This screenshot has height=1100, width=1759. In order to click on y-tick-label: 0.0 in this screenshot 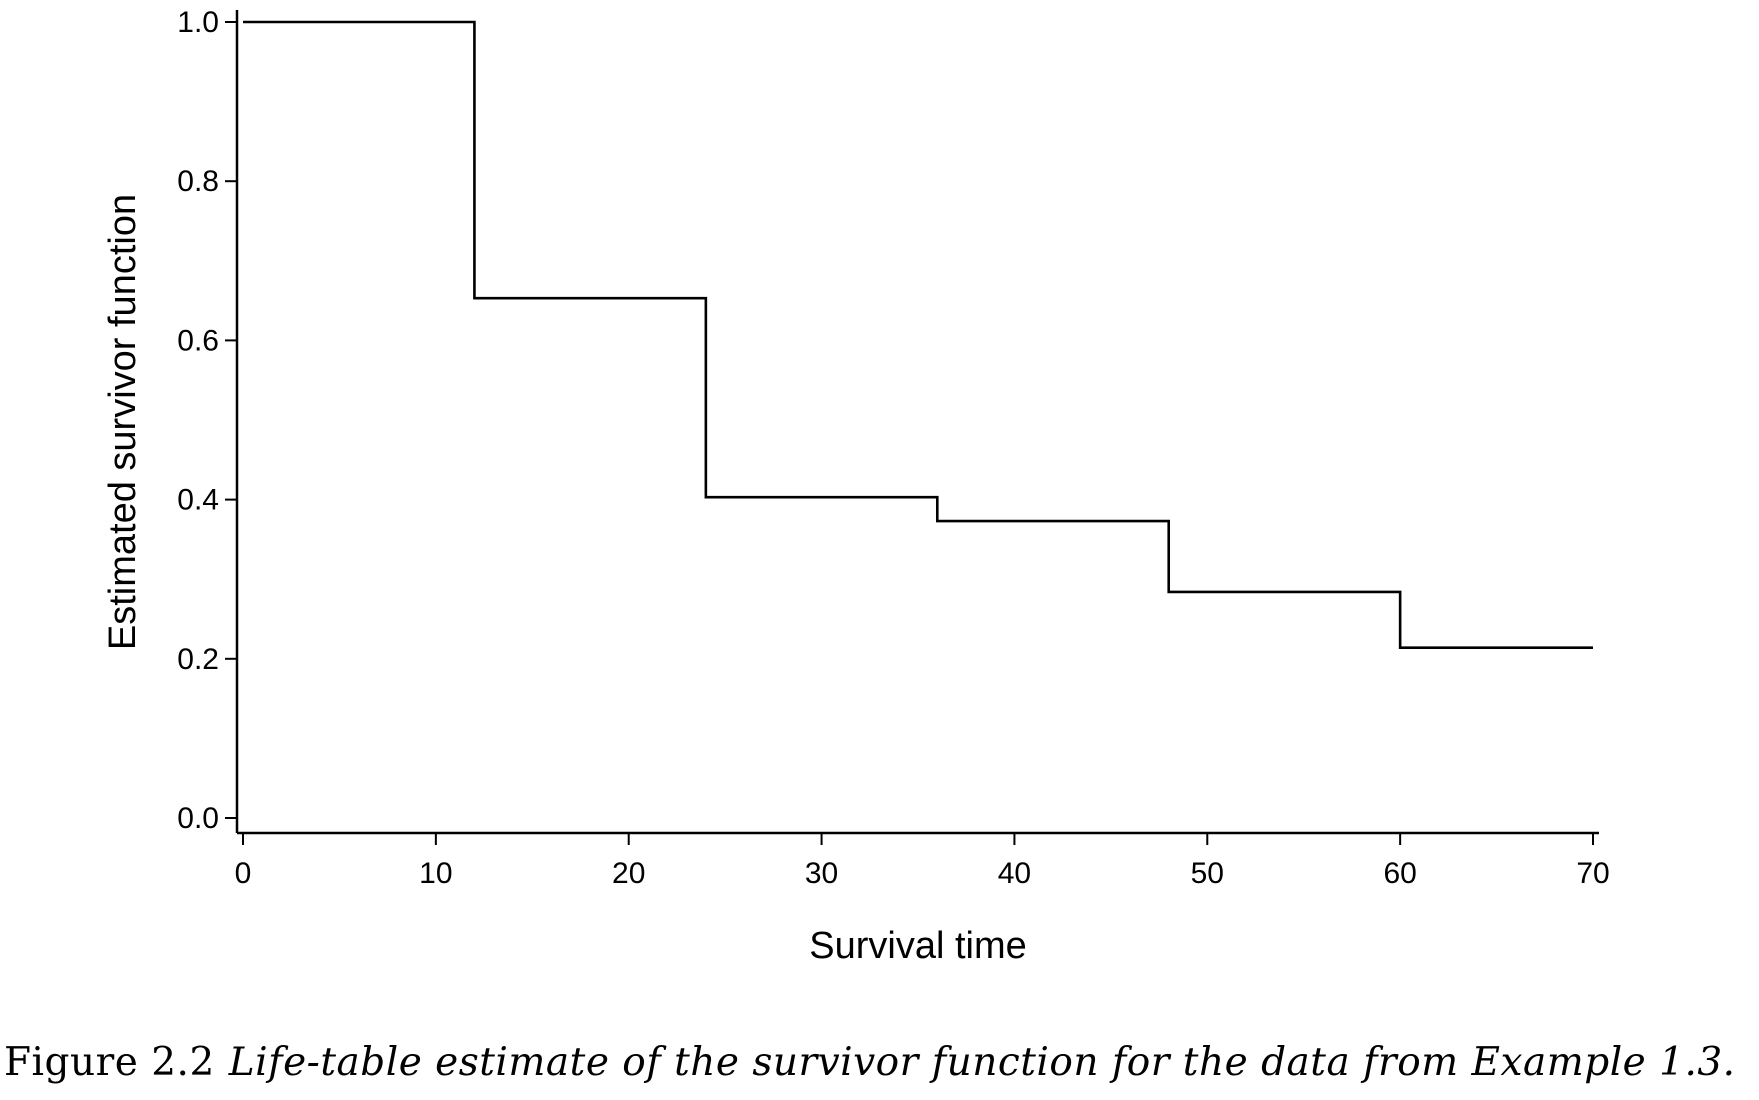, I will do `click(198, 818)`.